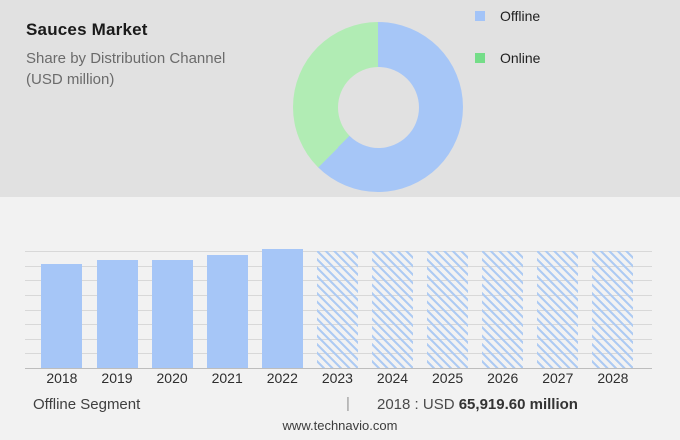 Image resolution: width=680 pixels, height=440 pixels. I want to click on x-tick-label-2020: 2020, so click(172, 378).